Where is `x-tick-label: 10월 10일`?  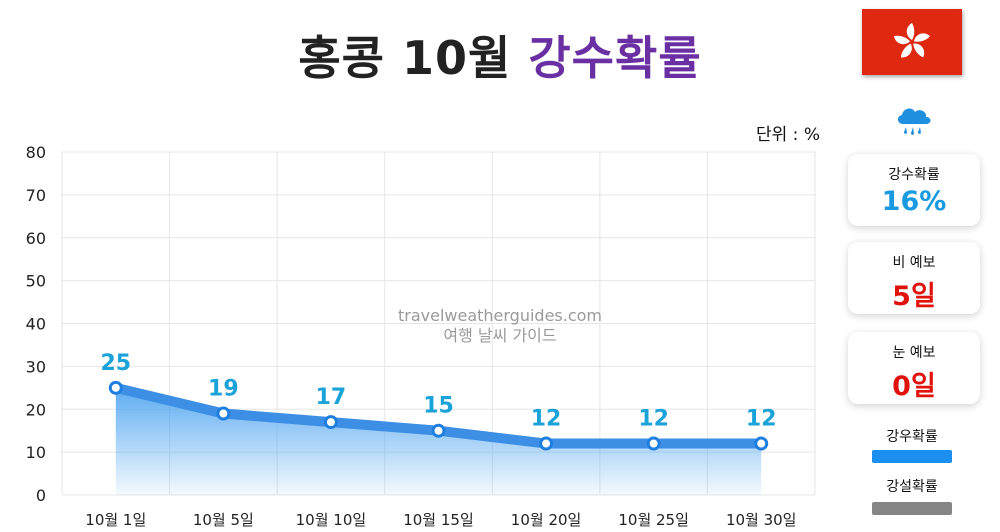
x-tick-label: 10월 10일 is located at coordinates (331, 520).